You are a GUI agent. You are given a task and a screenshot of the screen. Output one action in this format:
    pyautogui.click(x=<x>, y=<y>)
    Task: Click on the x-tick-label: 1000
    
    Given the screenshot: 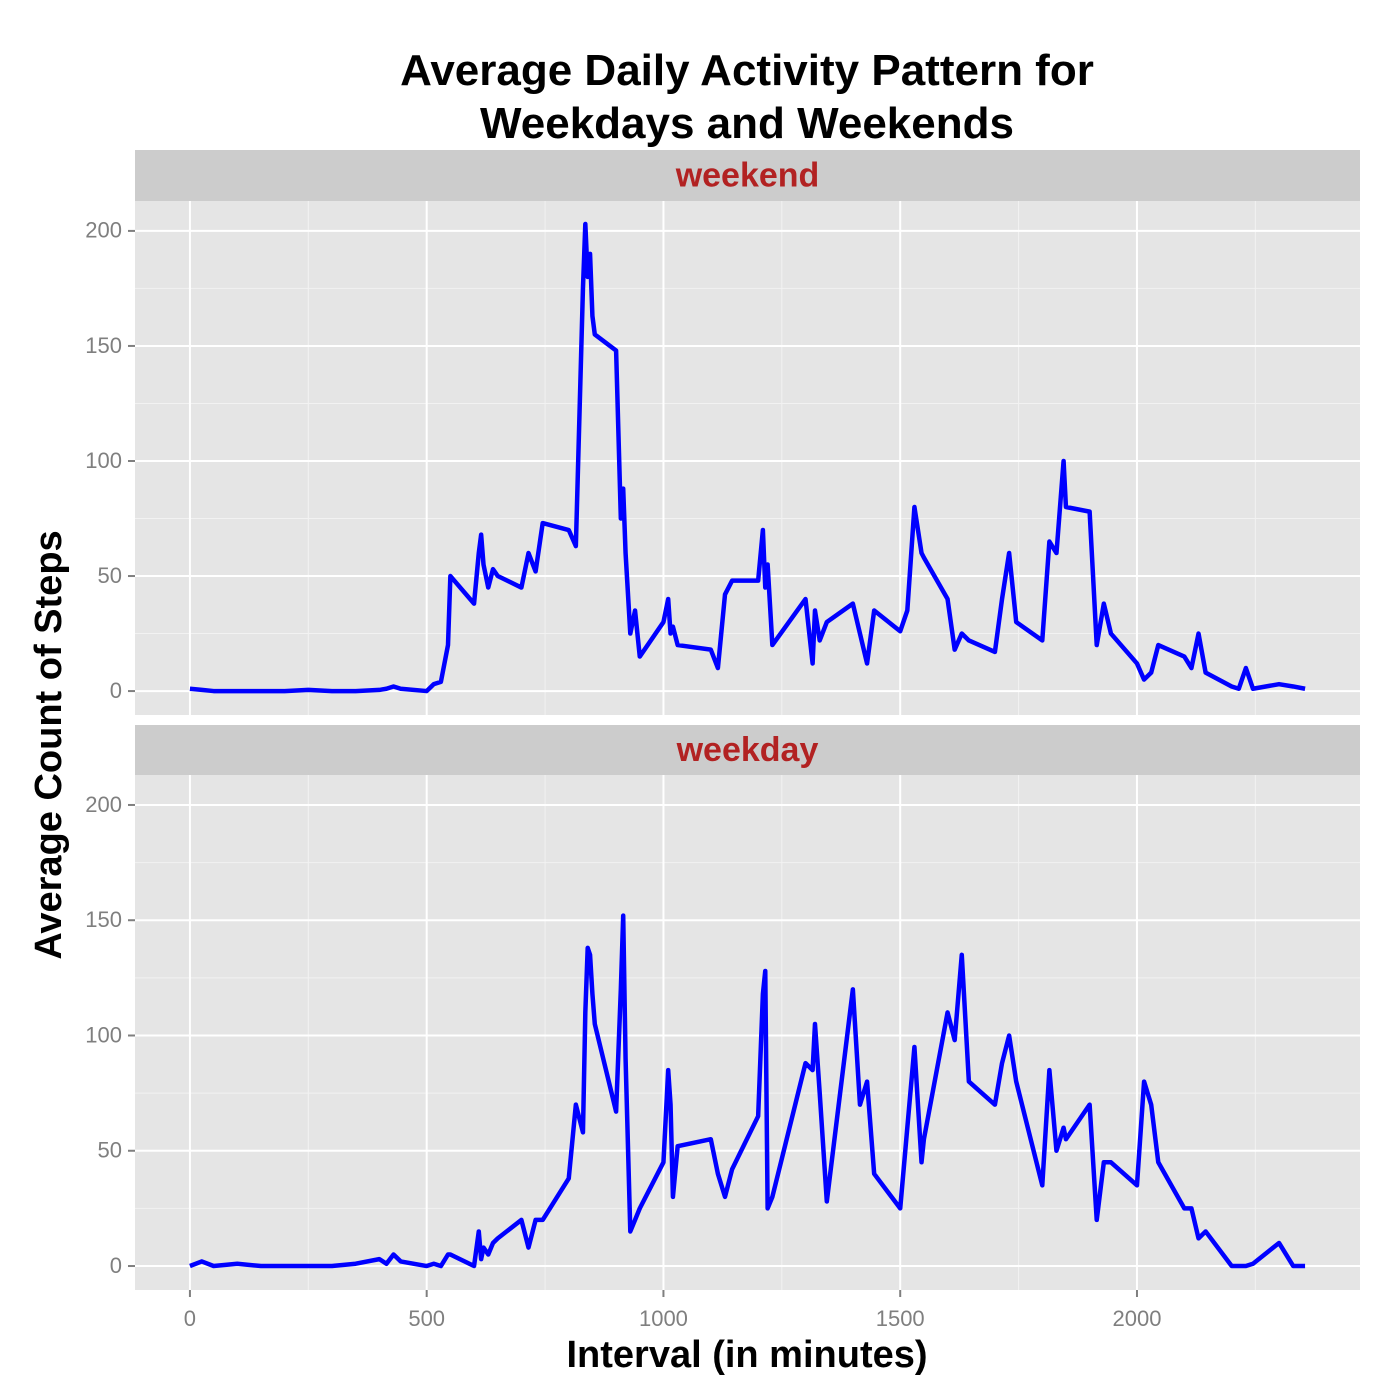 What is the action you would take?
    pyautogui.click(x=663, y=1318)
    